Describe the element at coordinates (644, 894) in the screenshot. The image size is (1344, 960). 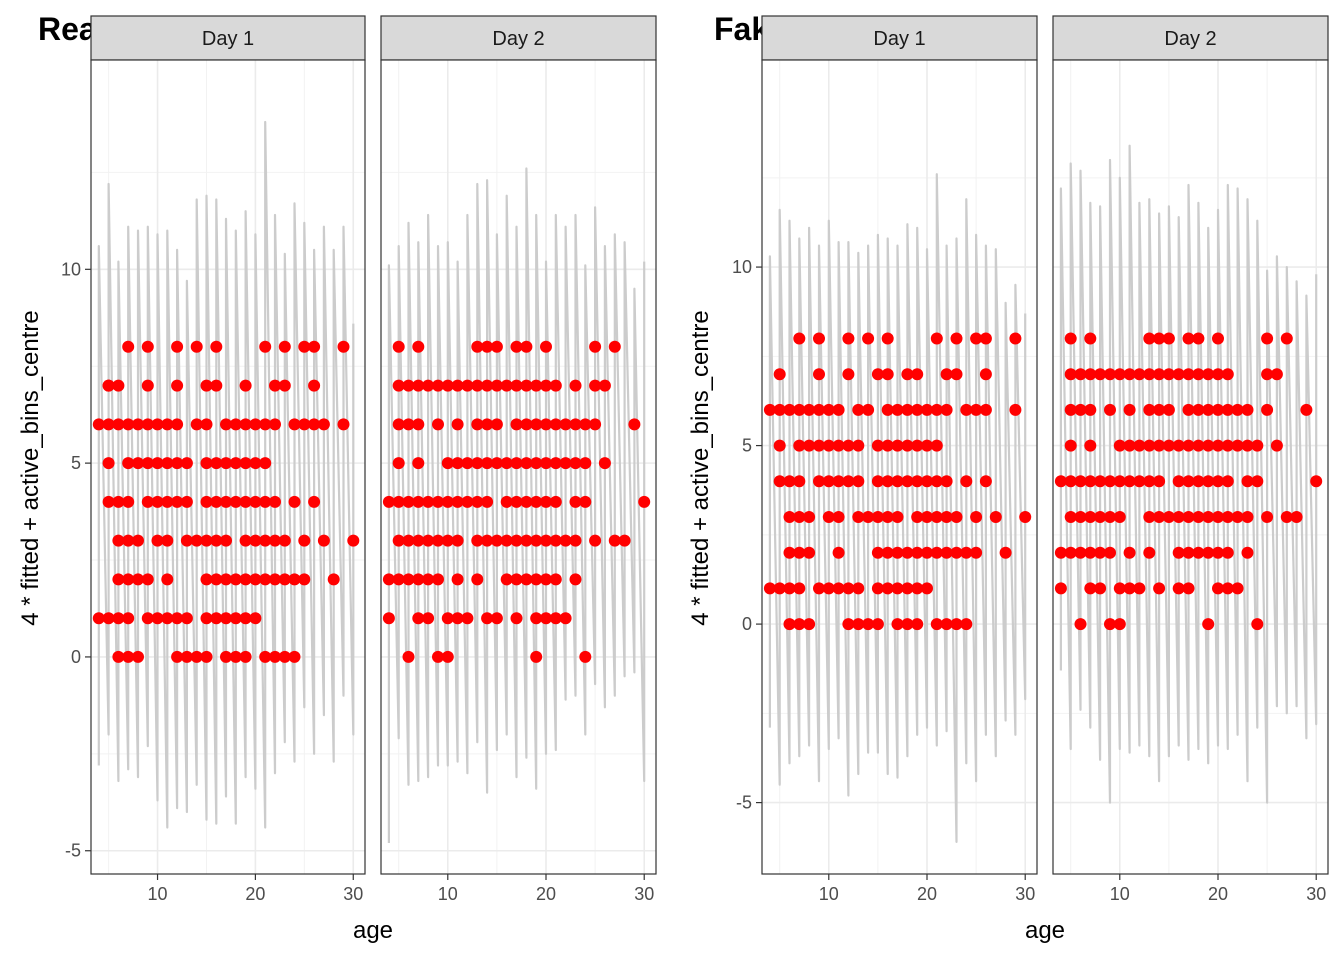
I see `x-tick-label-30: 30` at that location.